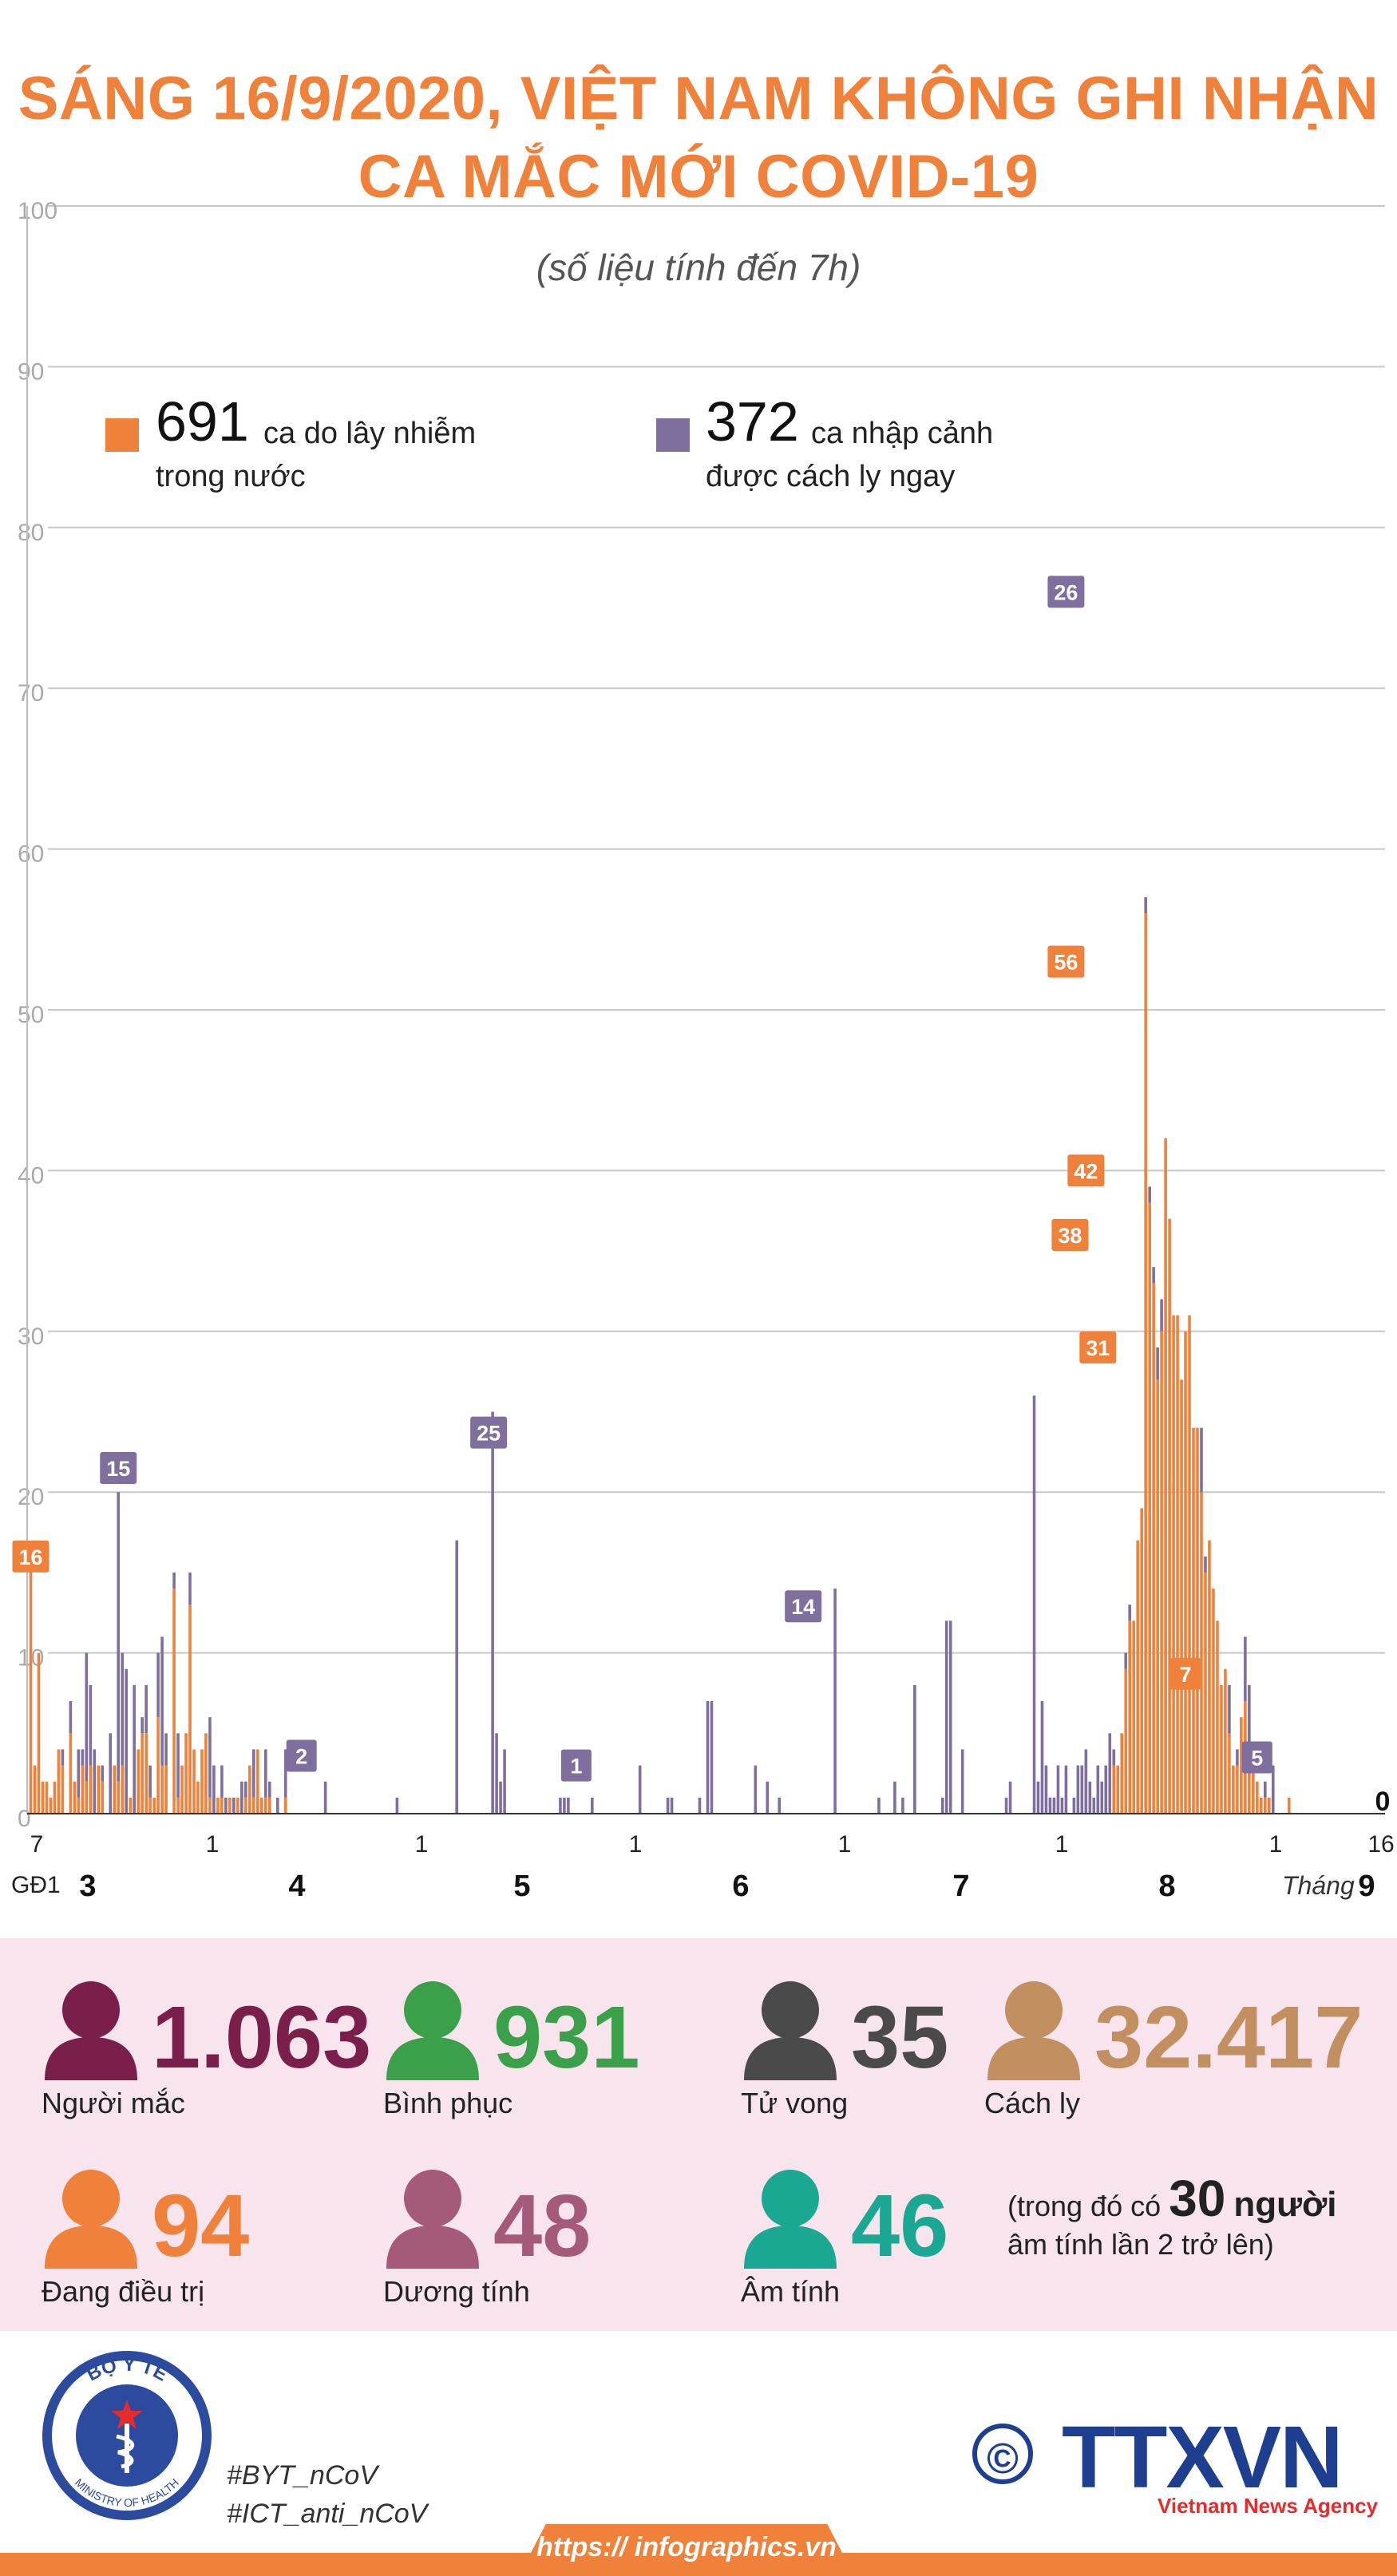 The image size is (1397, 2576). I want to click on callout-label: 31, so click(1098, 1348).